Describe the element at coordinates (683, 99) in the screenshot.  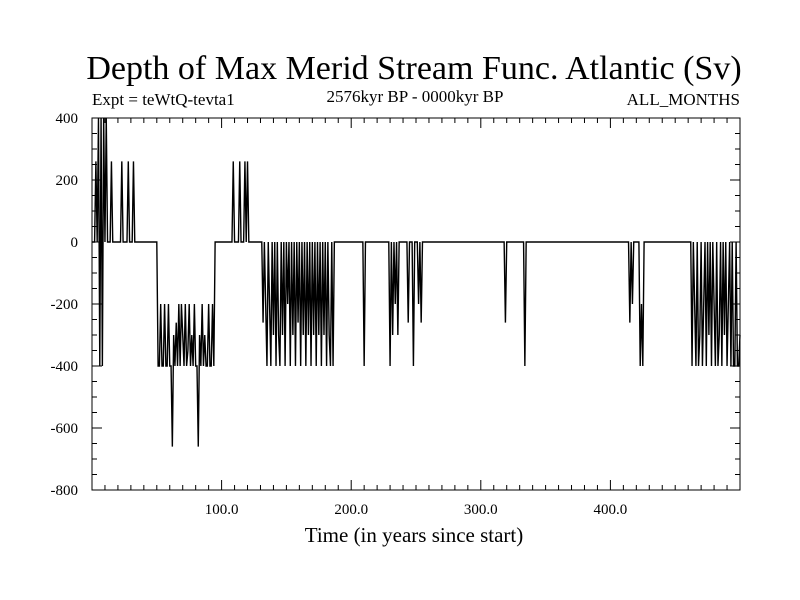
I see `months-label: ALL_MONTHS` at that location.